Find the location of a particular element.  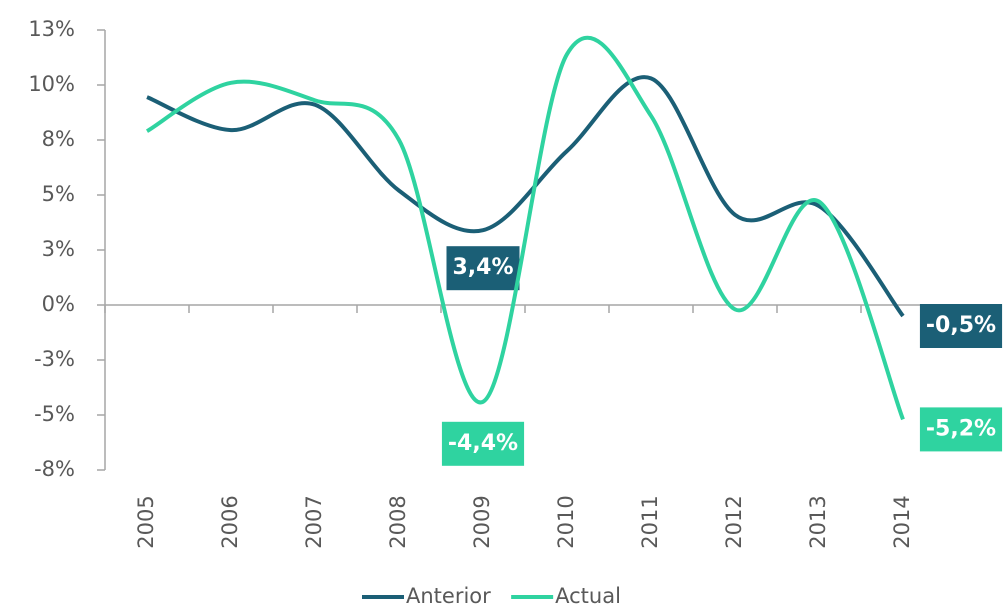

data-label-group: -4,4% is located at coordinates (483, 443).